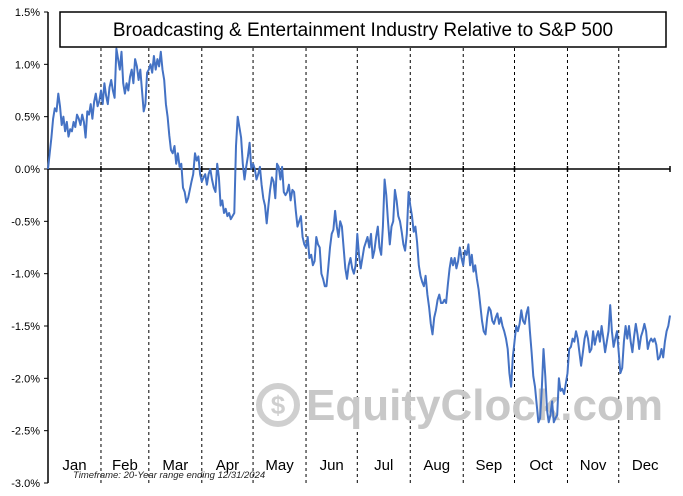  I want to click on x-tick-label: Oct, so click(541, 465).